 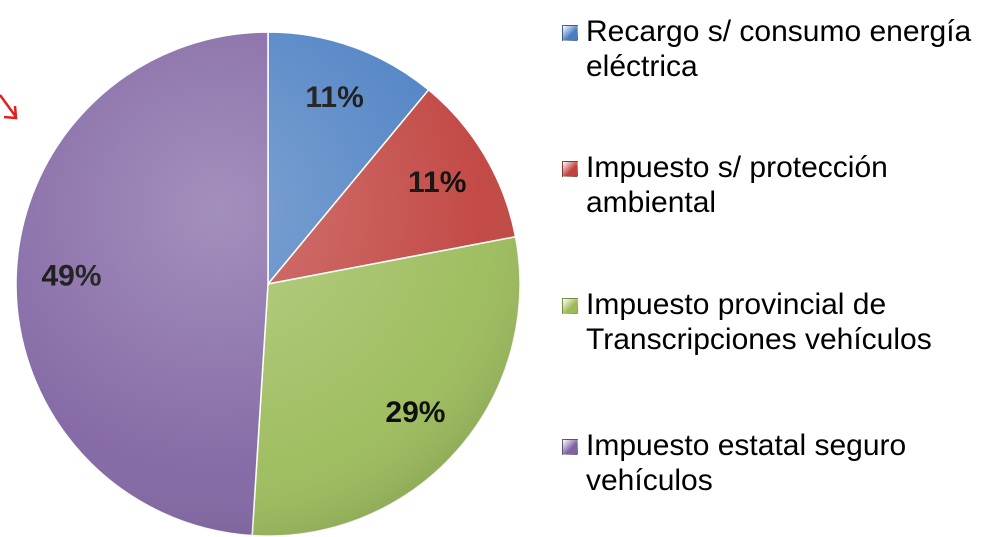 I want to click on legend-label: Impuesto s/ protección ambiental, so click(x=737, y=185).